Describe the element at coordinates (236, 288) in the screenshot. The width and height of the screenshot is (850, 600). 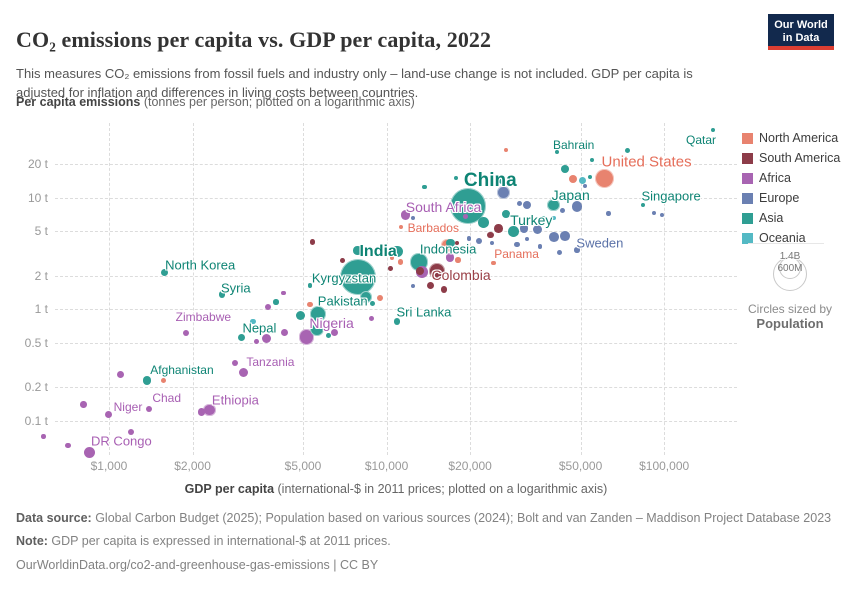
I see `country-label-syria: Syria` at that location.